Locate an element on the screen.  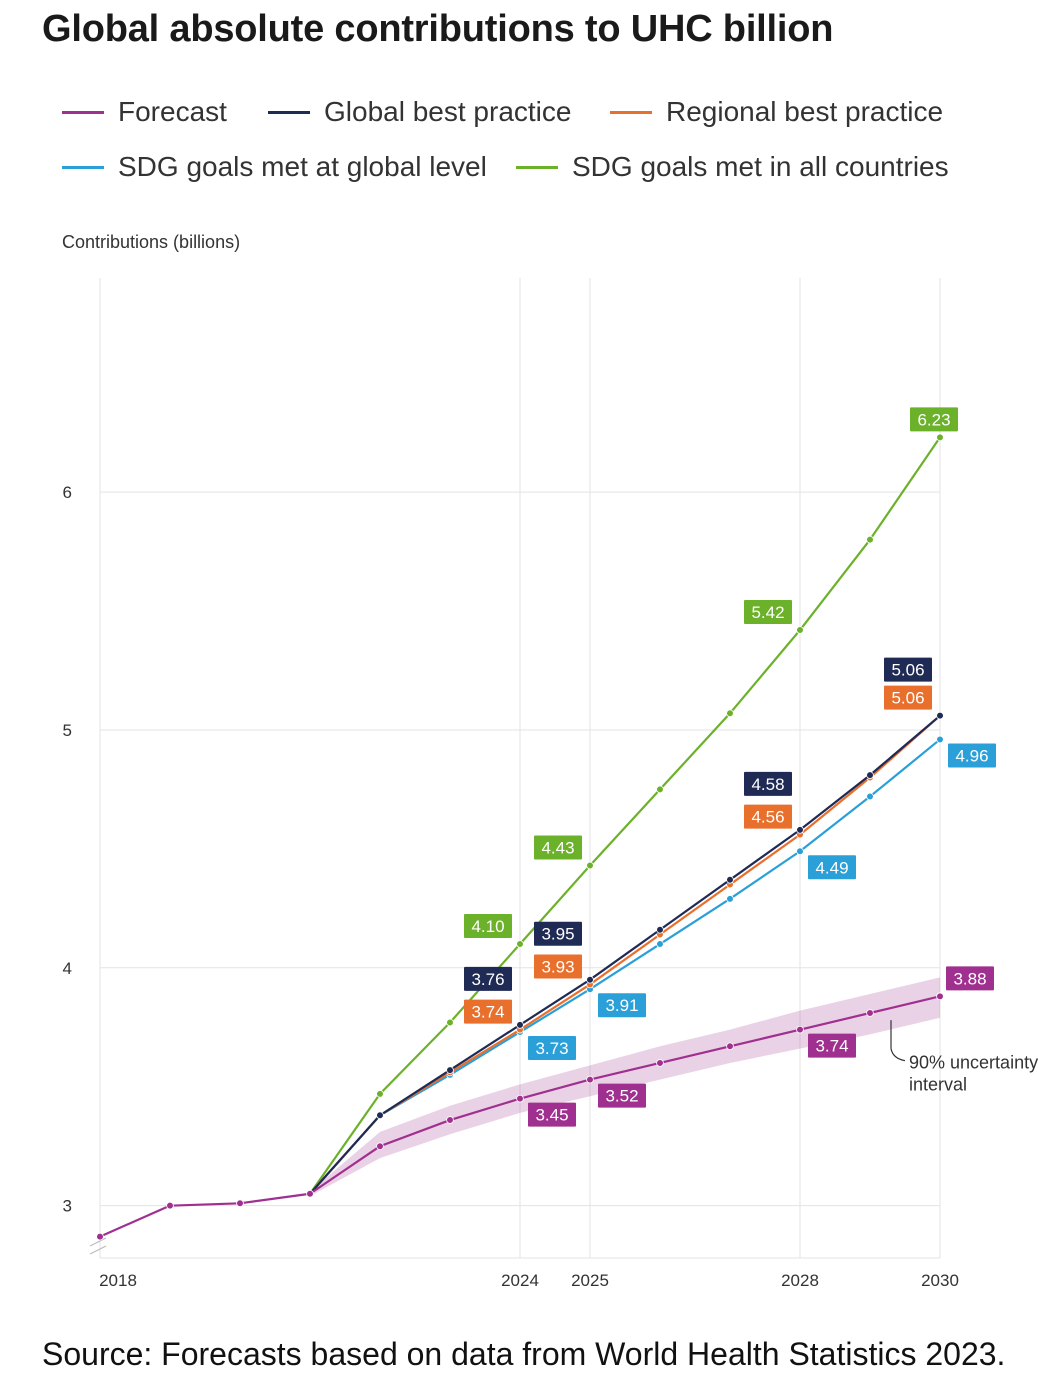
data-label: 4.43 is located at coordinates (557, 848).